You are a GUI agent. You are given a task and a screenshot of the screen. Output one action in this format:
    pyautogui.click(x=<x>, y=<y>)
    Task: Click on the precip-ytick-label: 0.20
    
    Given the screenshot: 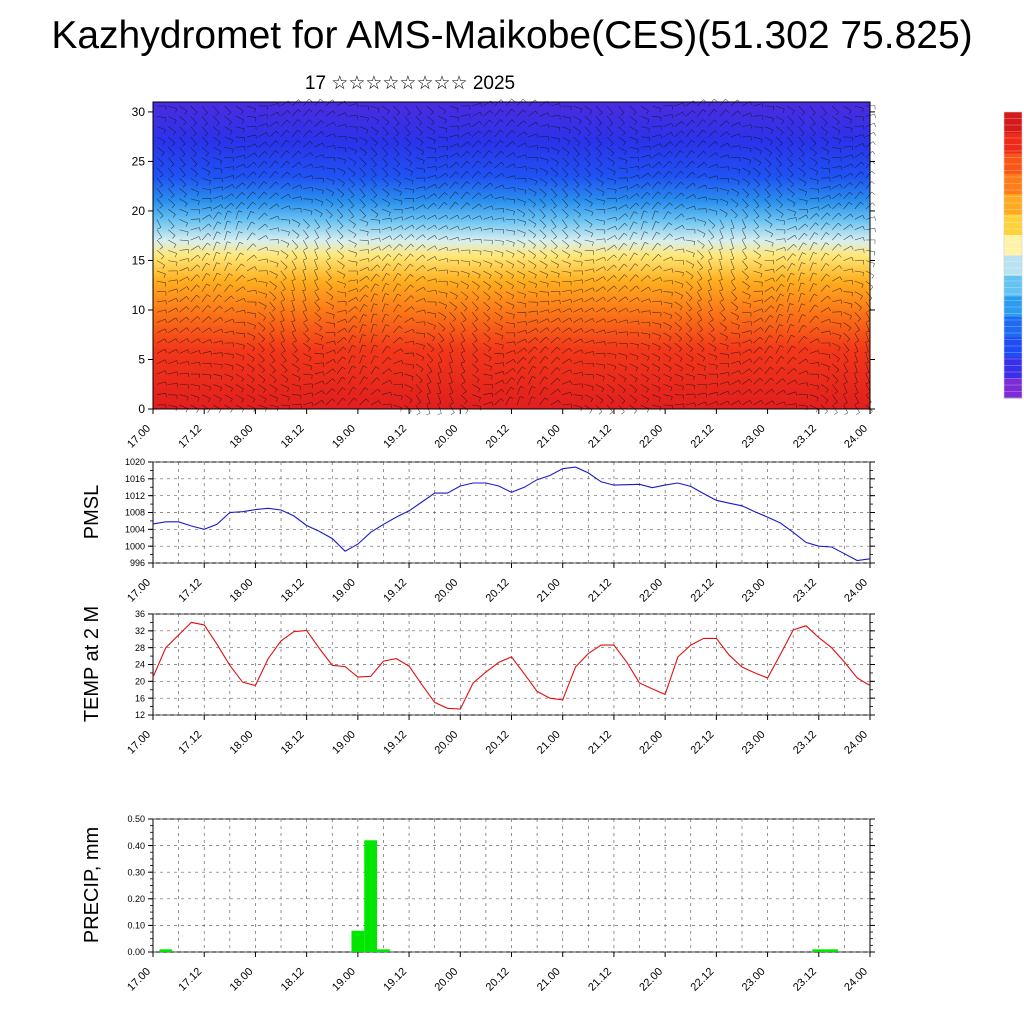 What is the action you would take?
    pyautogui.click(x=136, y=899)
    